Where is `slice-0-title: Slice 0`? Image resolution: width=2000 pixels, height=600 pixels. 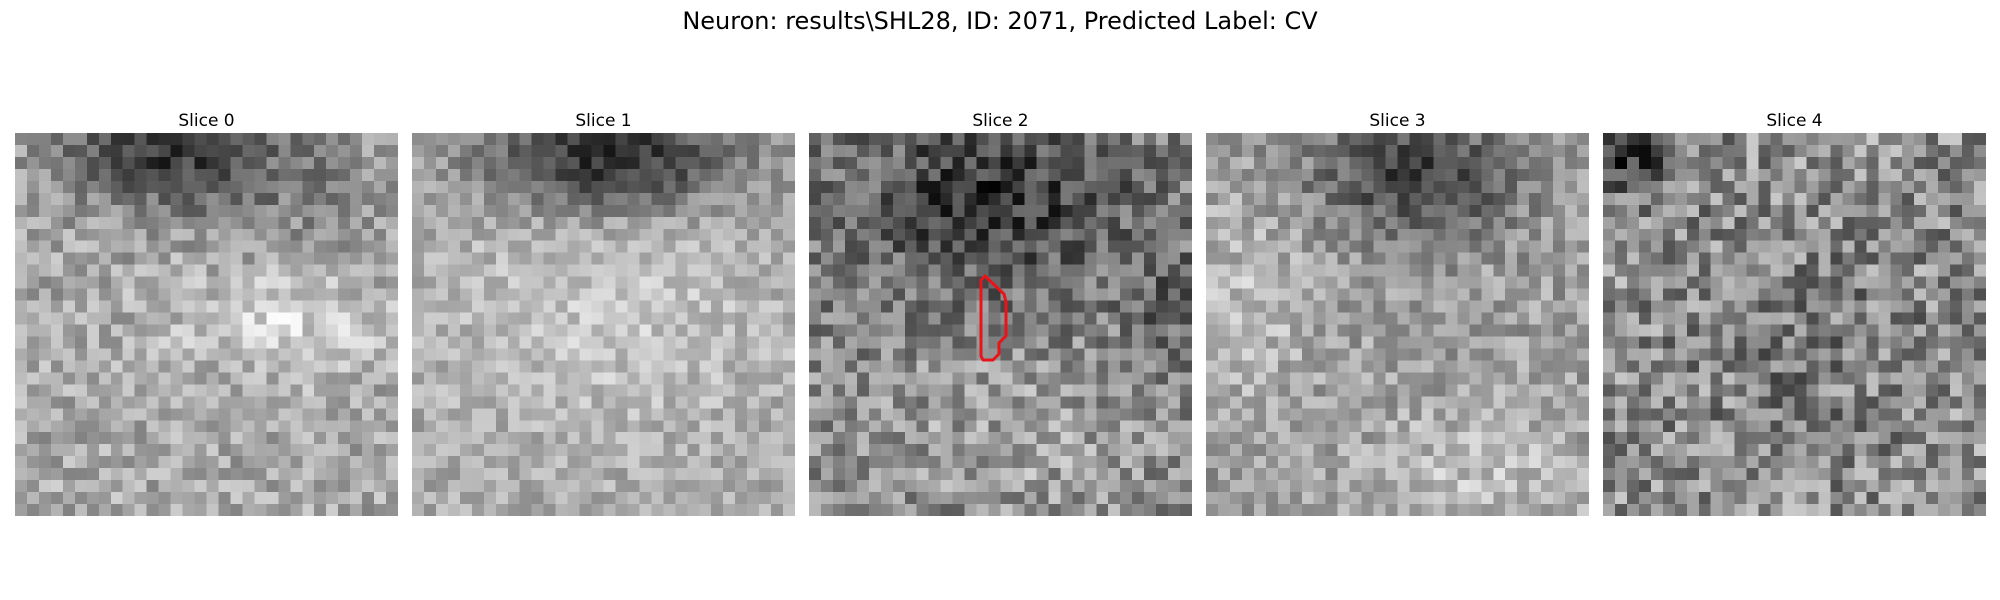
slice-0-title: Slice 0 is located at coordinates (206, 121).